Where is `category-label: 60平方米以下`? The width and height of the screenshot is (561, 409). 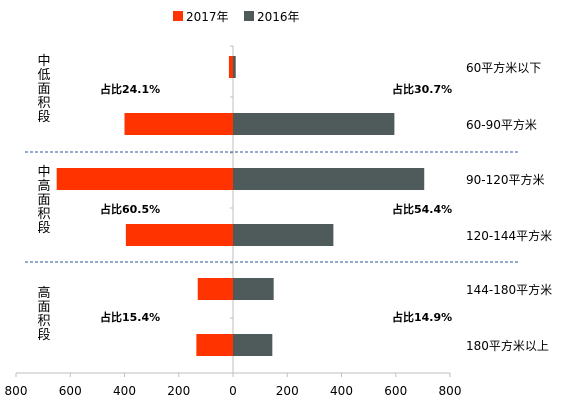
category-label: 60平方米以下 is located at coordinates (503, 67).